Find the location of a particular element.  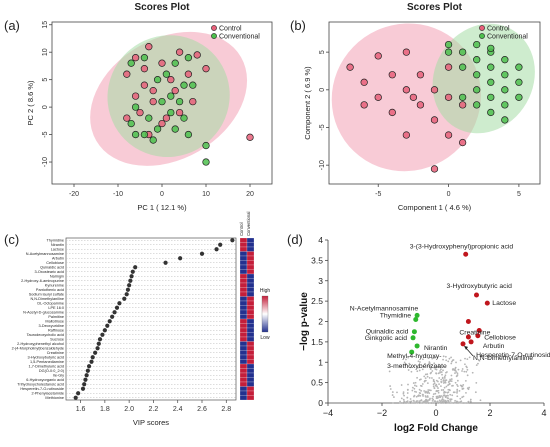

feature-label: N,N-Dimethylaniline is located at coordinates (47, 299).